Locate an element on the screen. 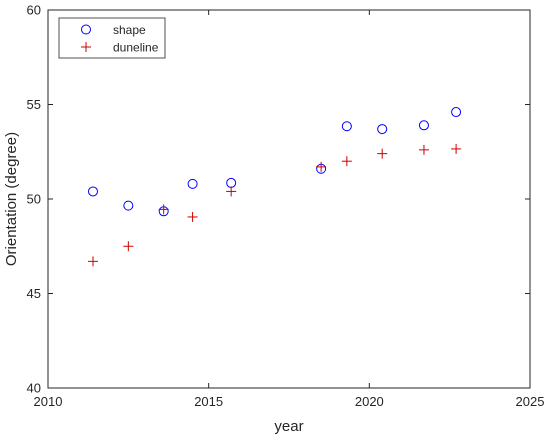  legend-shape-label: shape is located at coordinates (129, 30).